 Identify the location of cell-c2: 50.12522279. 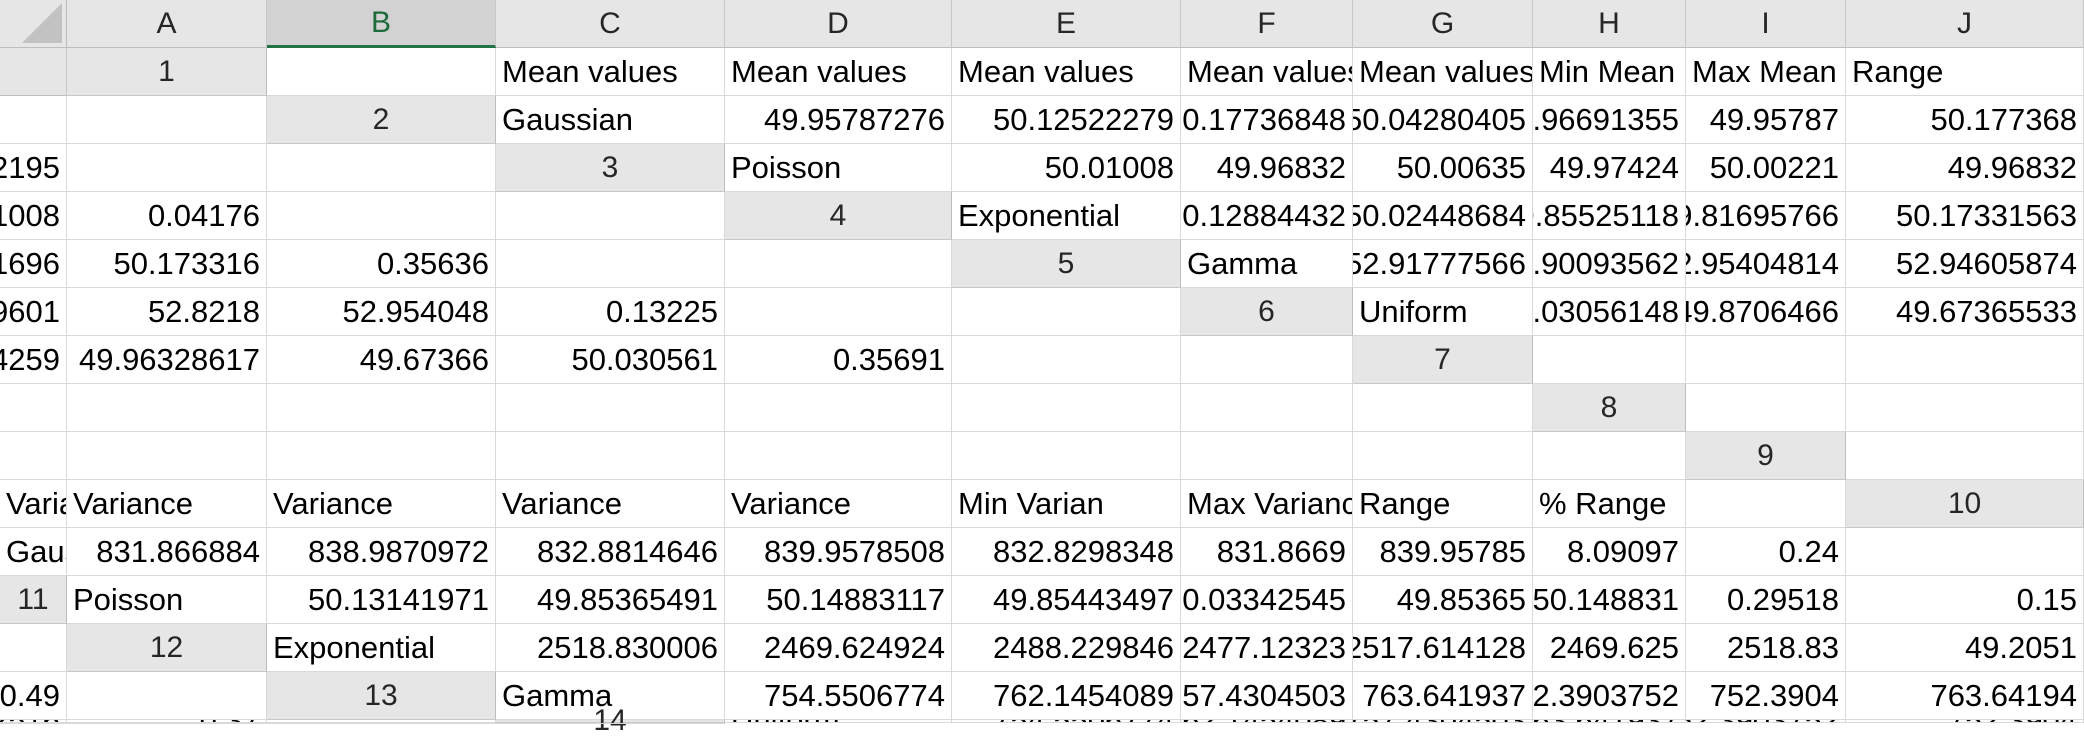
(1066, 120).